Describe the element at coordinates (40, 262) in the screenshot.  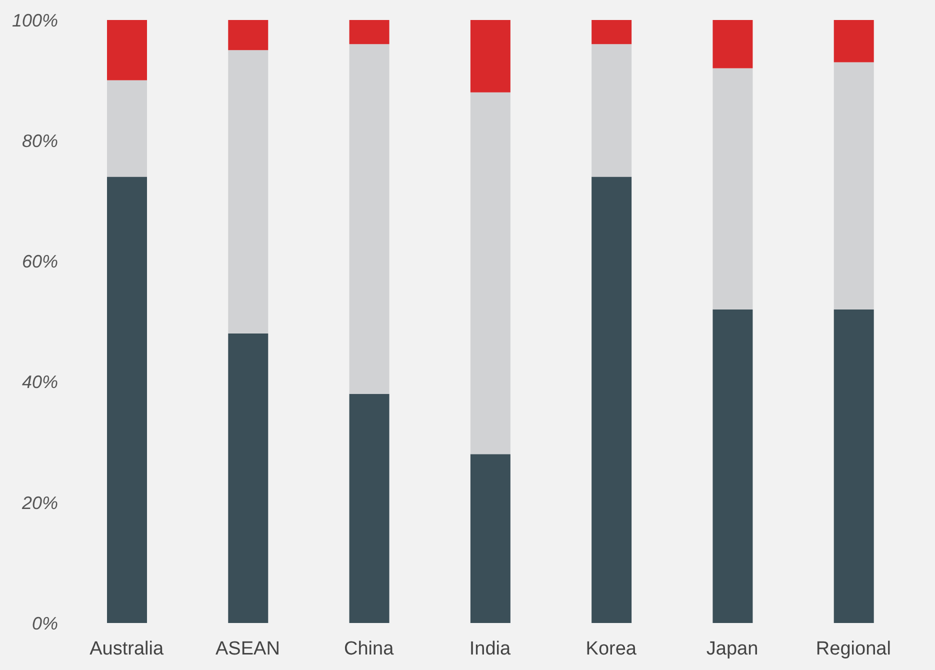
I see `y-tick-label: 60%` at that location.